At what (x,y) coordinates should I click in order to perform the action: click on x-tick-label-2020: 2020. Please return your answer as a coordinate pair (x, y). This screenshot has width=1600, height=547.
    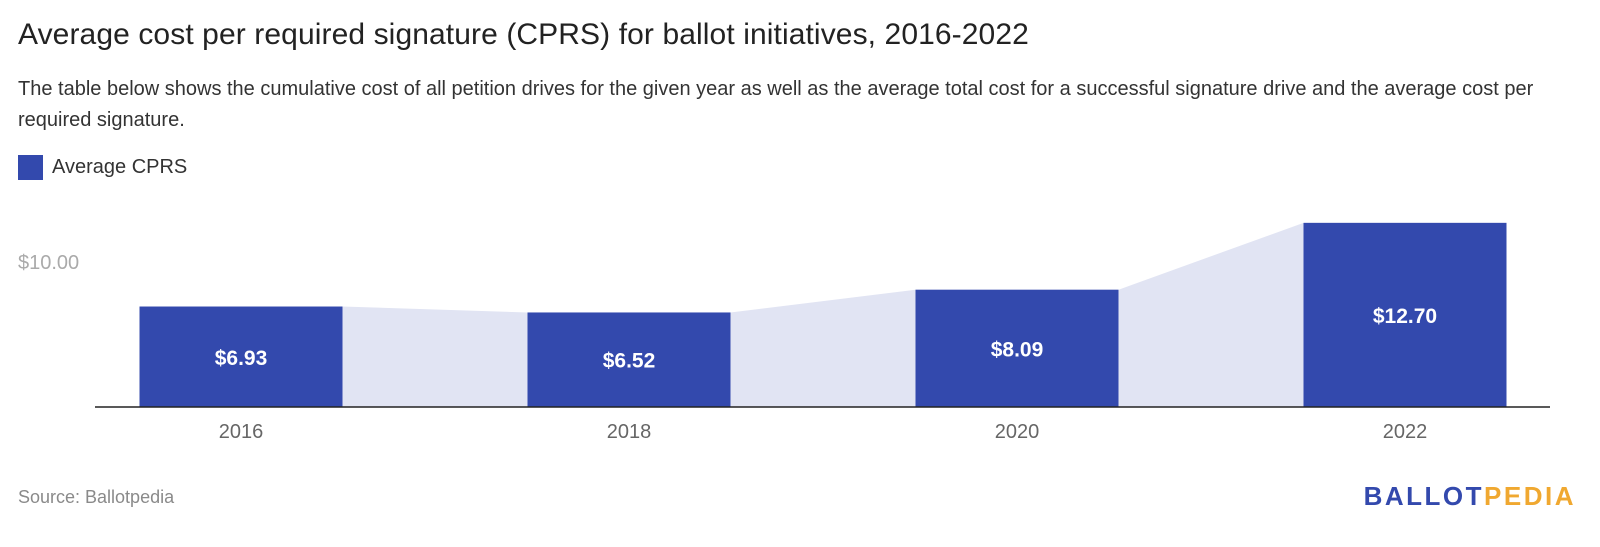
    Looking at the image, I should click on (1017, 432).